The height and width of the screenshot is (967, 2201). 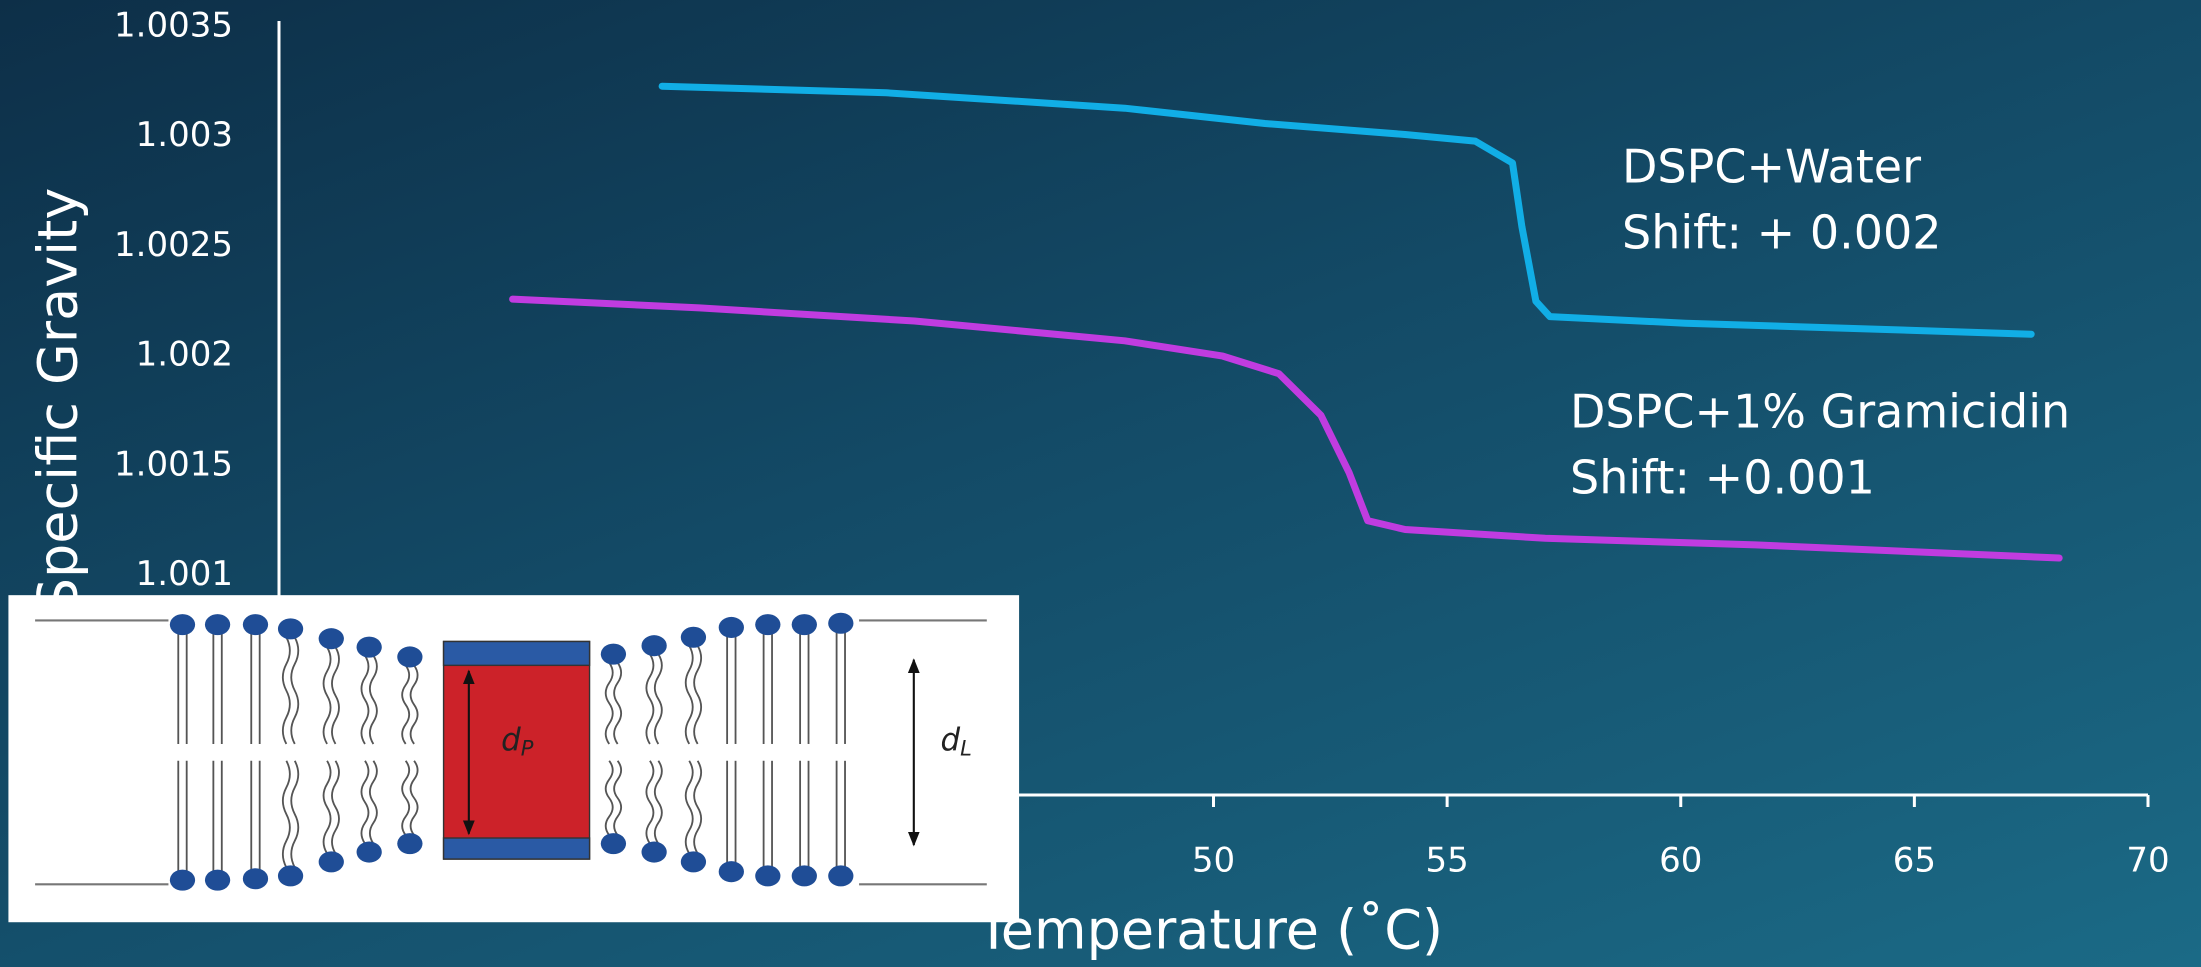 What do you see at coordinates (1914, 861) in the screenshot?
I see `x-tick-label: 65` at bounding box center [1914, 861].